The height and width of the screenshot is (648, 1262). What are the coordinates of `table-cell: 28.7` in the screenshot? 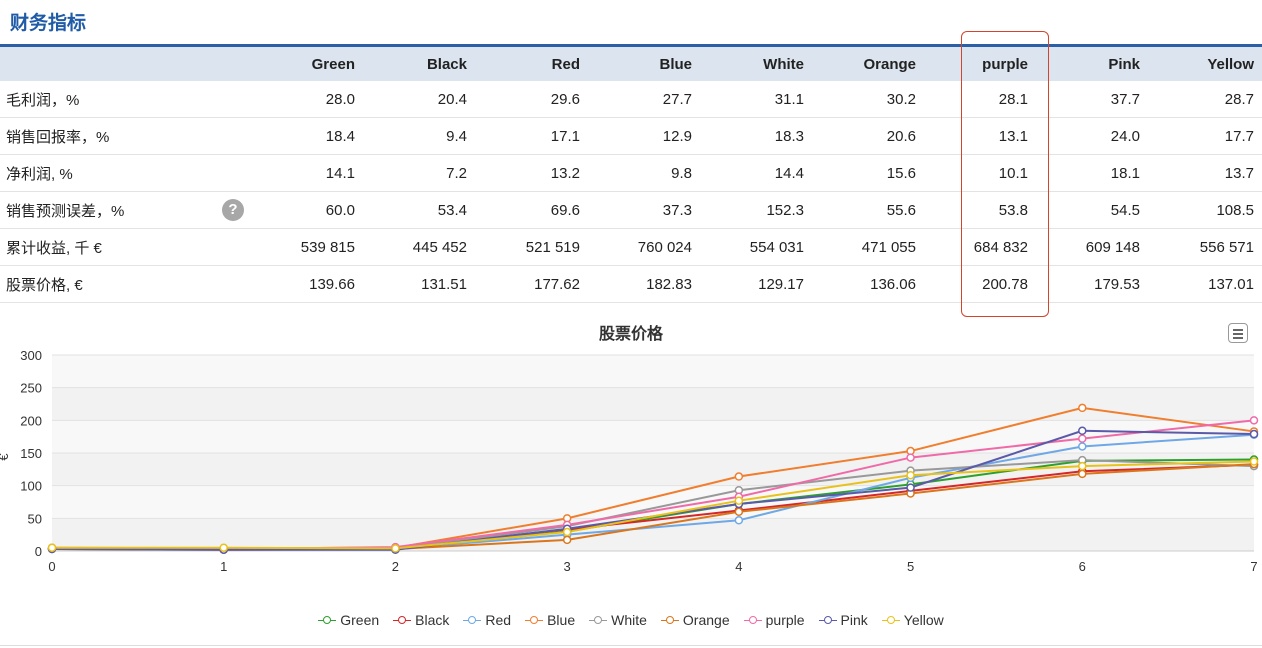 It's located at (1205, 99).